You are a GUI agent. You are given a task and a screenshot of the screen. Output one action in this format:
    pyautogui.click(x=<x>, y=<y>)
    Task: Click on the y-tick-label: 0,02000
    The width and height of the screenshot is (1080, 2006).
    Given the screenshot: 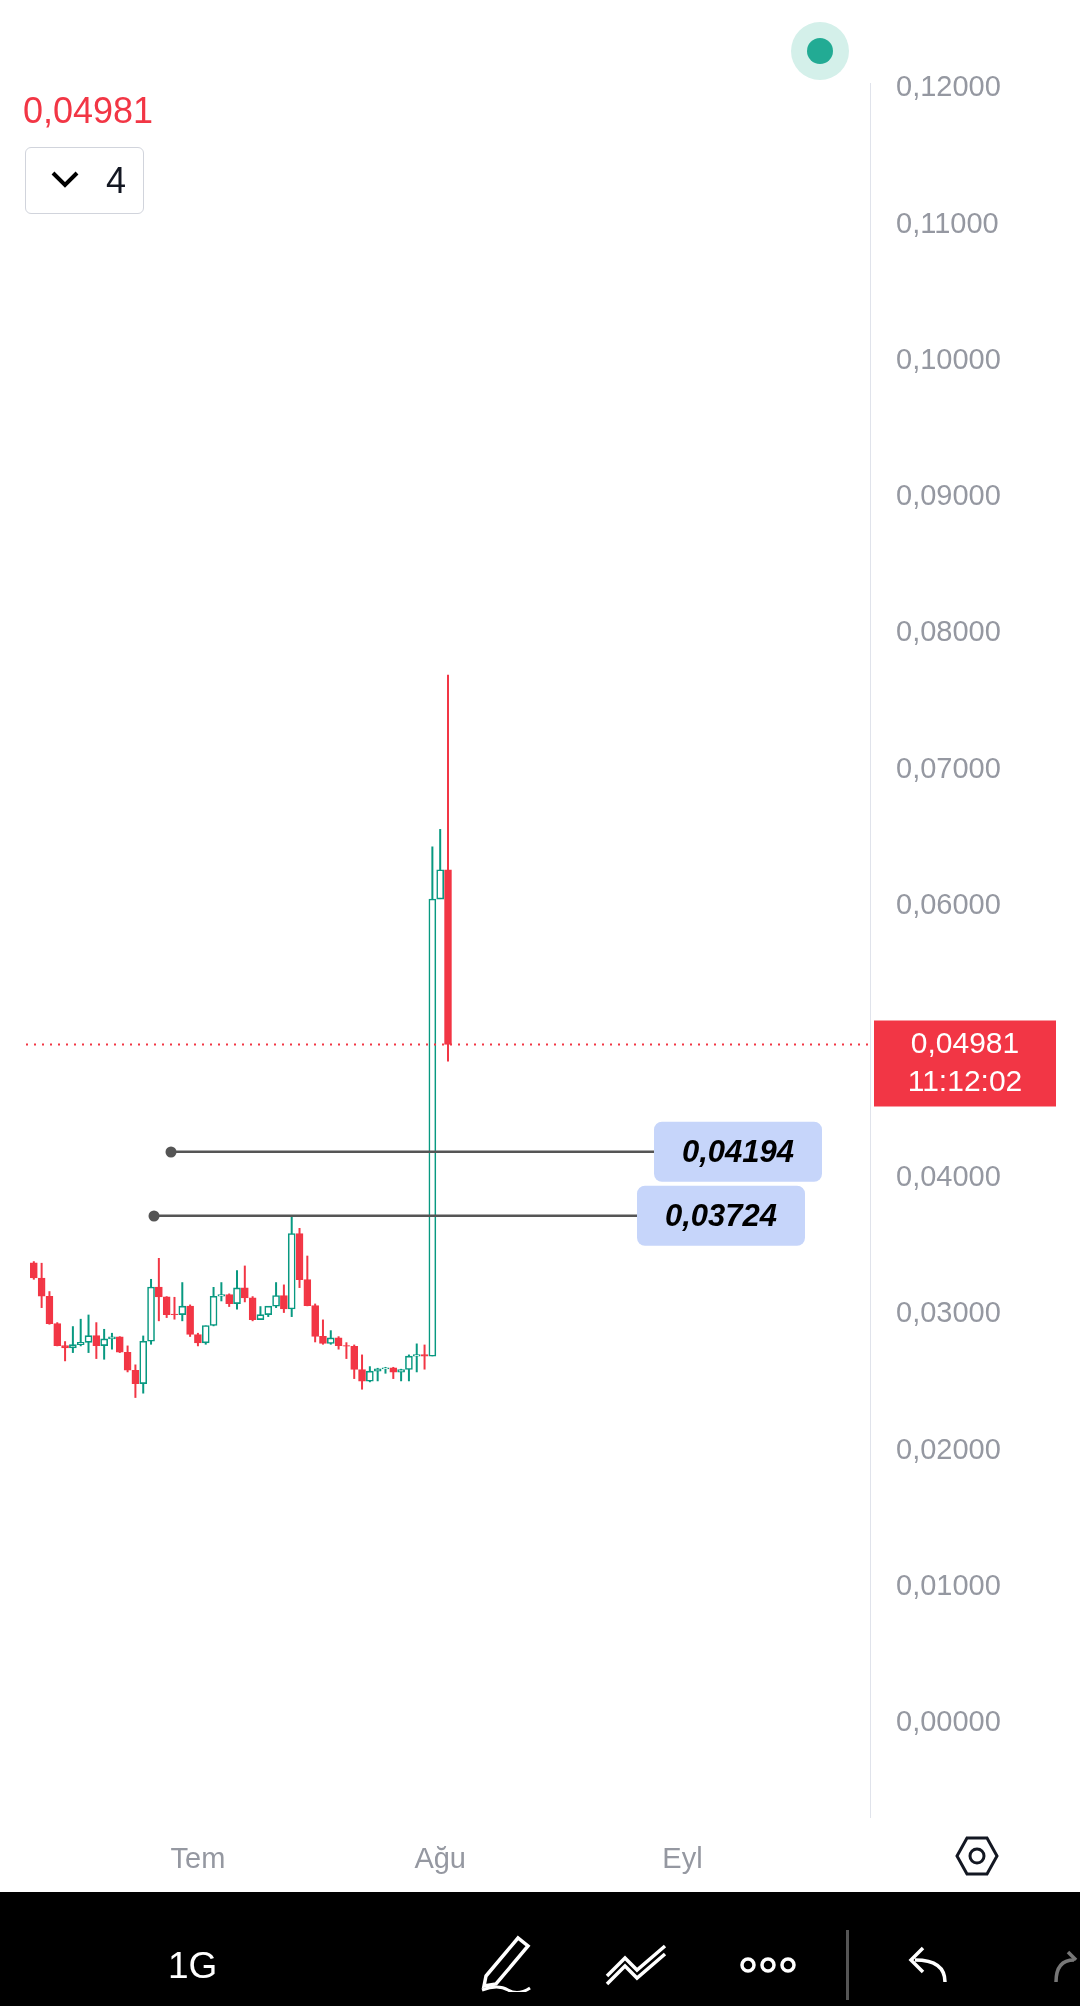 What is the action you would take?
    pyautogui.click(x=948, y=1448)
    